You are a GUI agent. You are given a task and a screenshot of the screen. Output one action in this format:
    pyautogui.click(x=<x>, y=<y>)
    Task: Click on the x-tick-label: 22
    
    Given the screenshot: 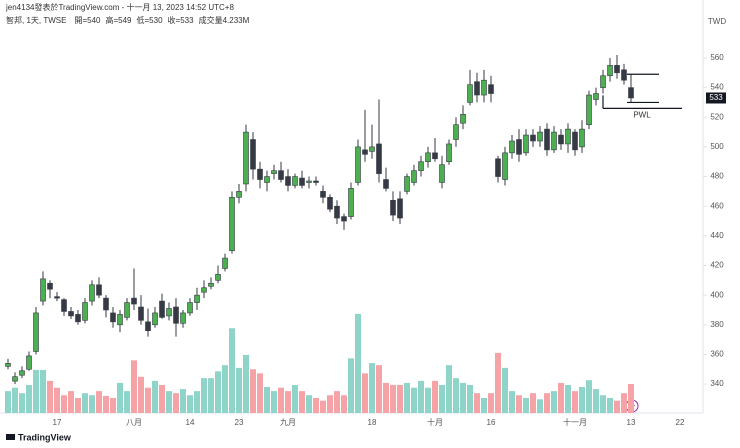 What is the action you would take?
    pyautogui.click(x=680, y=422)
    